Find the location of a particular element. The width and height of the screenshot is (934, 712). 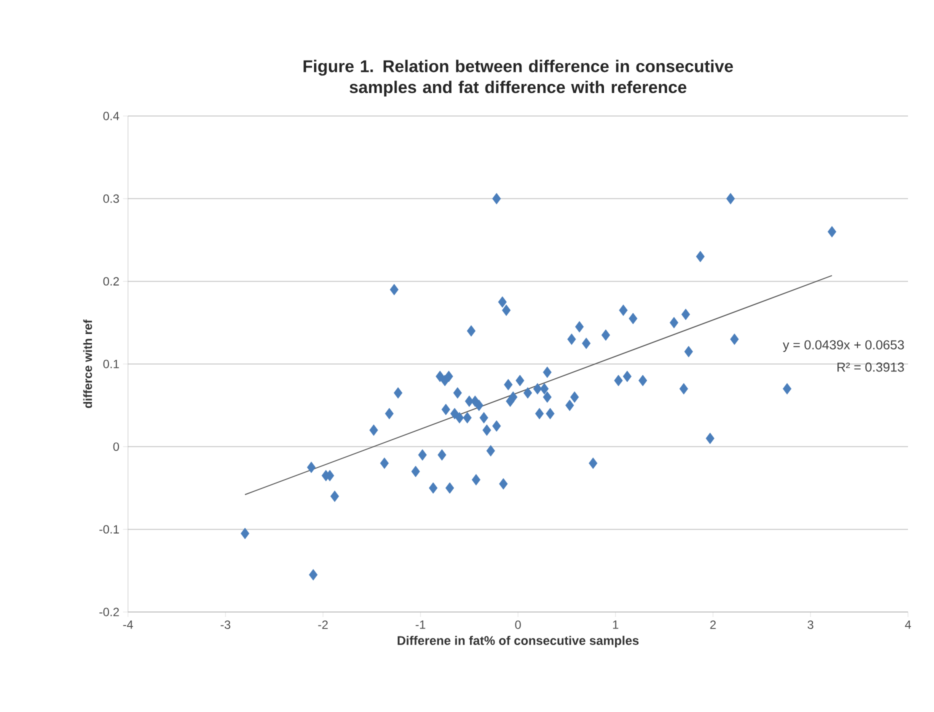

y-tick-label: 0.1 is located at coordinates (111, 364).